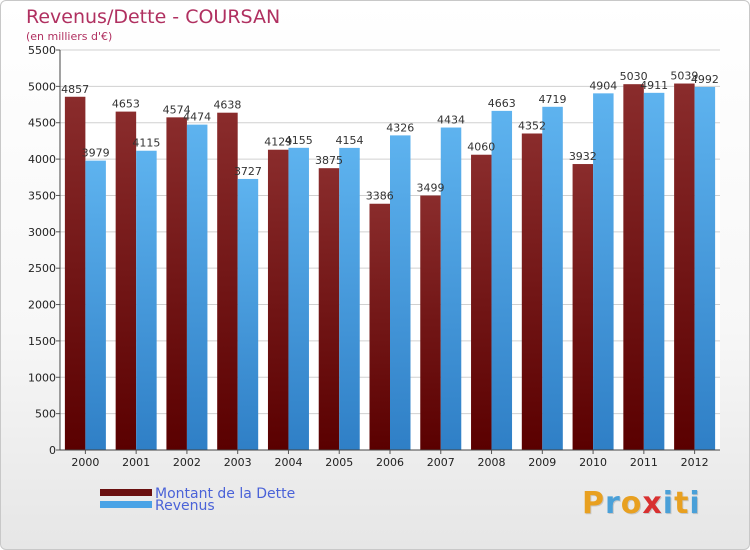 This screenshot has width=750, height=550. I want to click on x-tick-label: 2000, so click(85, 462).